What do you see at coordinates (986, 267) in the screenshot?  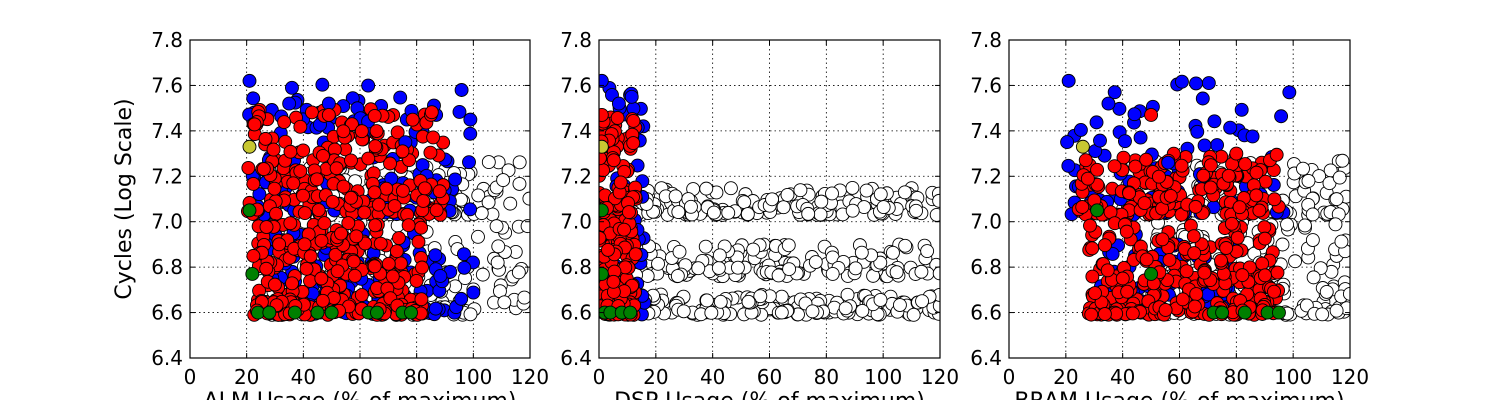 I see `y-tick-label: 6.8` at bounding box center [986, 267].